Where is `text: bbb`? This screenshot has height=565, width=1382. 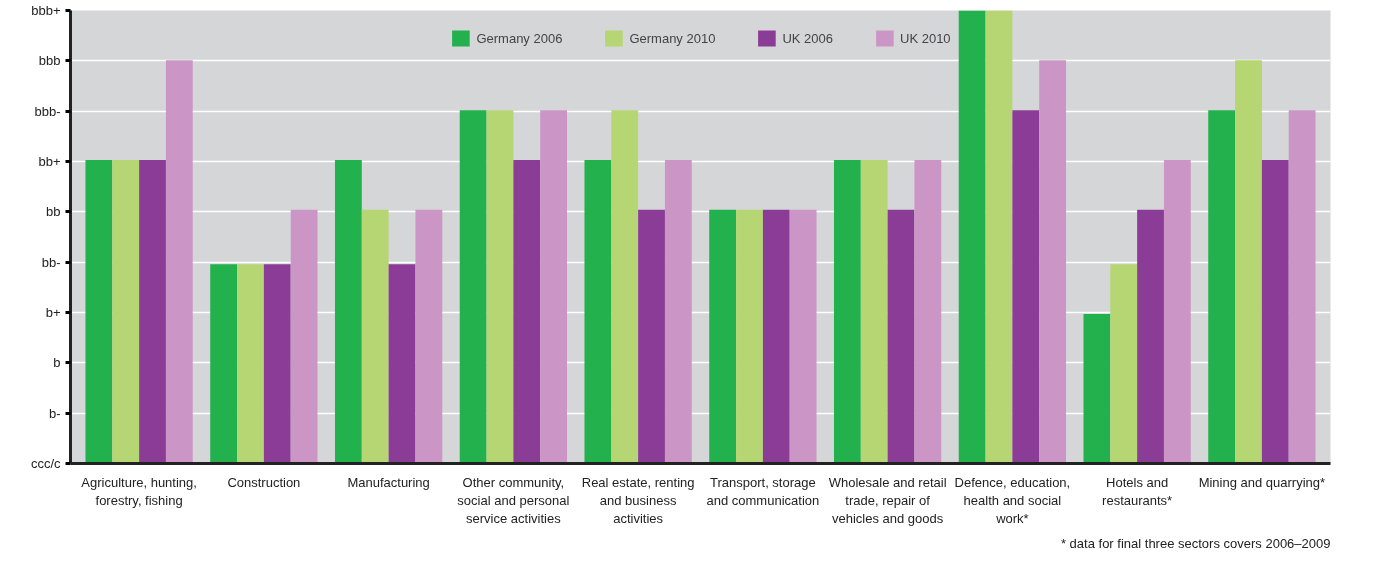
text: bbb is located at coordinates (49, 61).